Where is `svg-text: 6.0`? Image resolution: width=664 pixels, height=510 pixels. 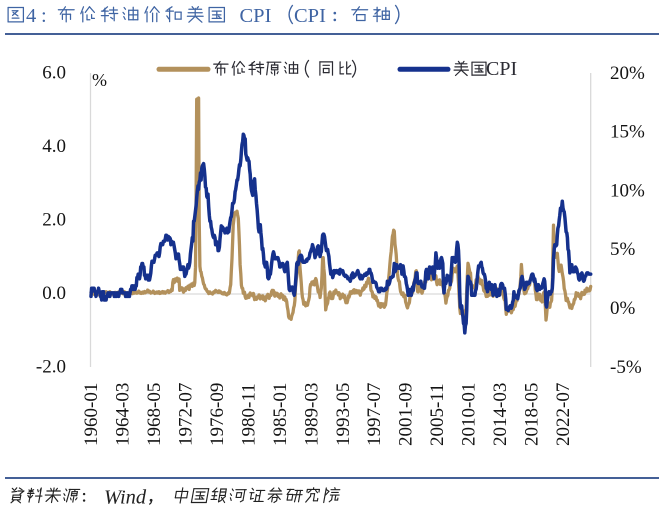 svg-text: 6.0 is located at coordinates (54, 73).